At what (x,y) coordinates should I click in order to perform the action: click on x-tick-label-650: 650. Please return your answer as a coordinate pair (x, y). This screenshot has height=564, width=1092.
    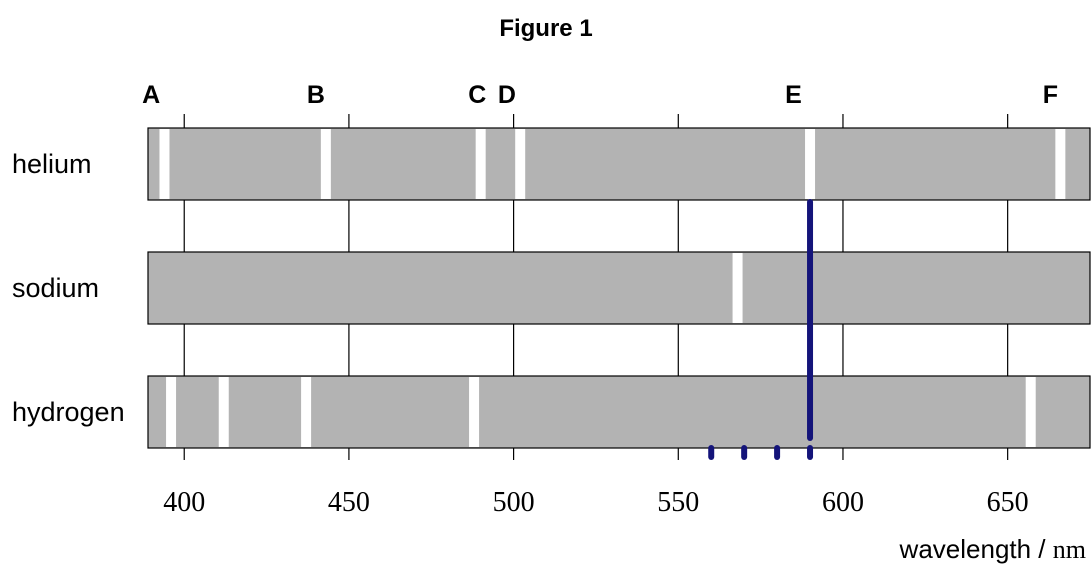
    Looking at the image, I should click on (1008, 502).